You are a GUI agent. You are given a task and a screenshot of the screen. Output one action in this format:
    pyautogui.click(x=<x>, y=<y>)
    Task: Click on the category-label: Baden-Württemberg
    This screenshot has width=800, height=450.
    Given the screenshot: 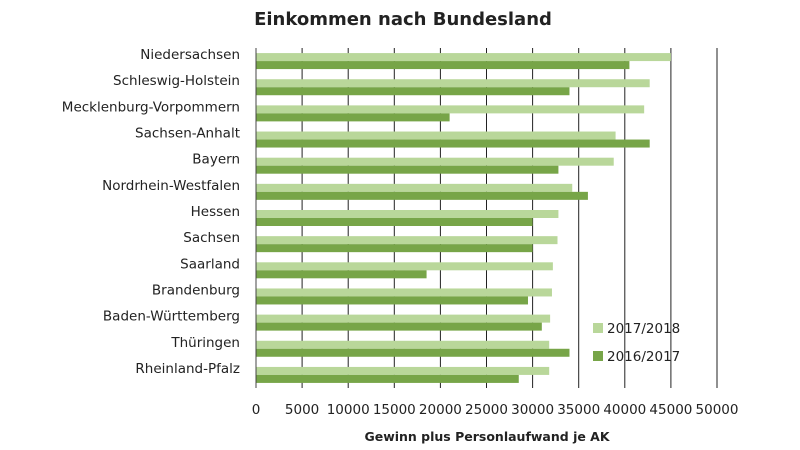 What is the action you would take?
    pyautogui.click(x=171, y=317)
    